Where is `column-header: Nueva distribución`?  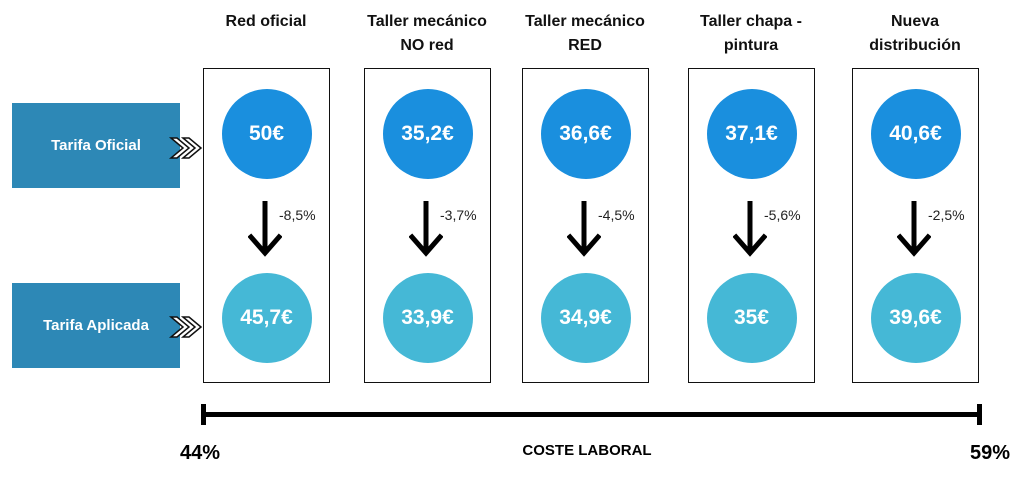
column-header: Nueva distribución is located at coordinates (915, 33).